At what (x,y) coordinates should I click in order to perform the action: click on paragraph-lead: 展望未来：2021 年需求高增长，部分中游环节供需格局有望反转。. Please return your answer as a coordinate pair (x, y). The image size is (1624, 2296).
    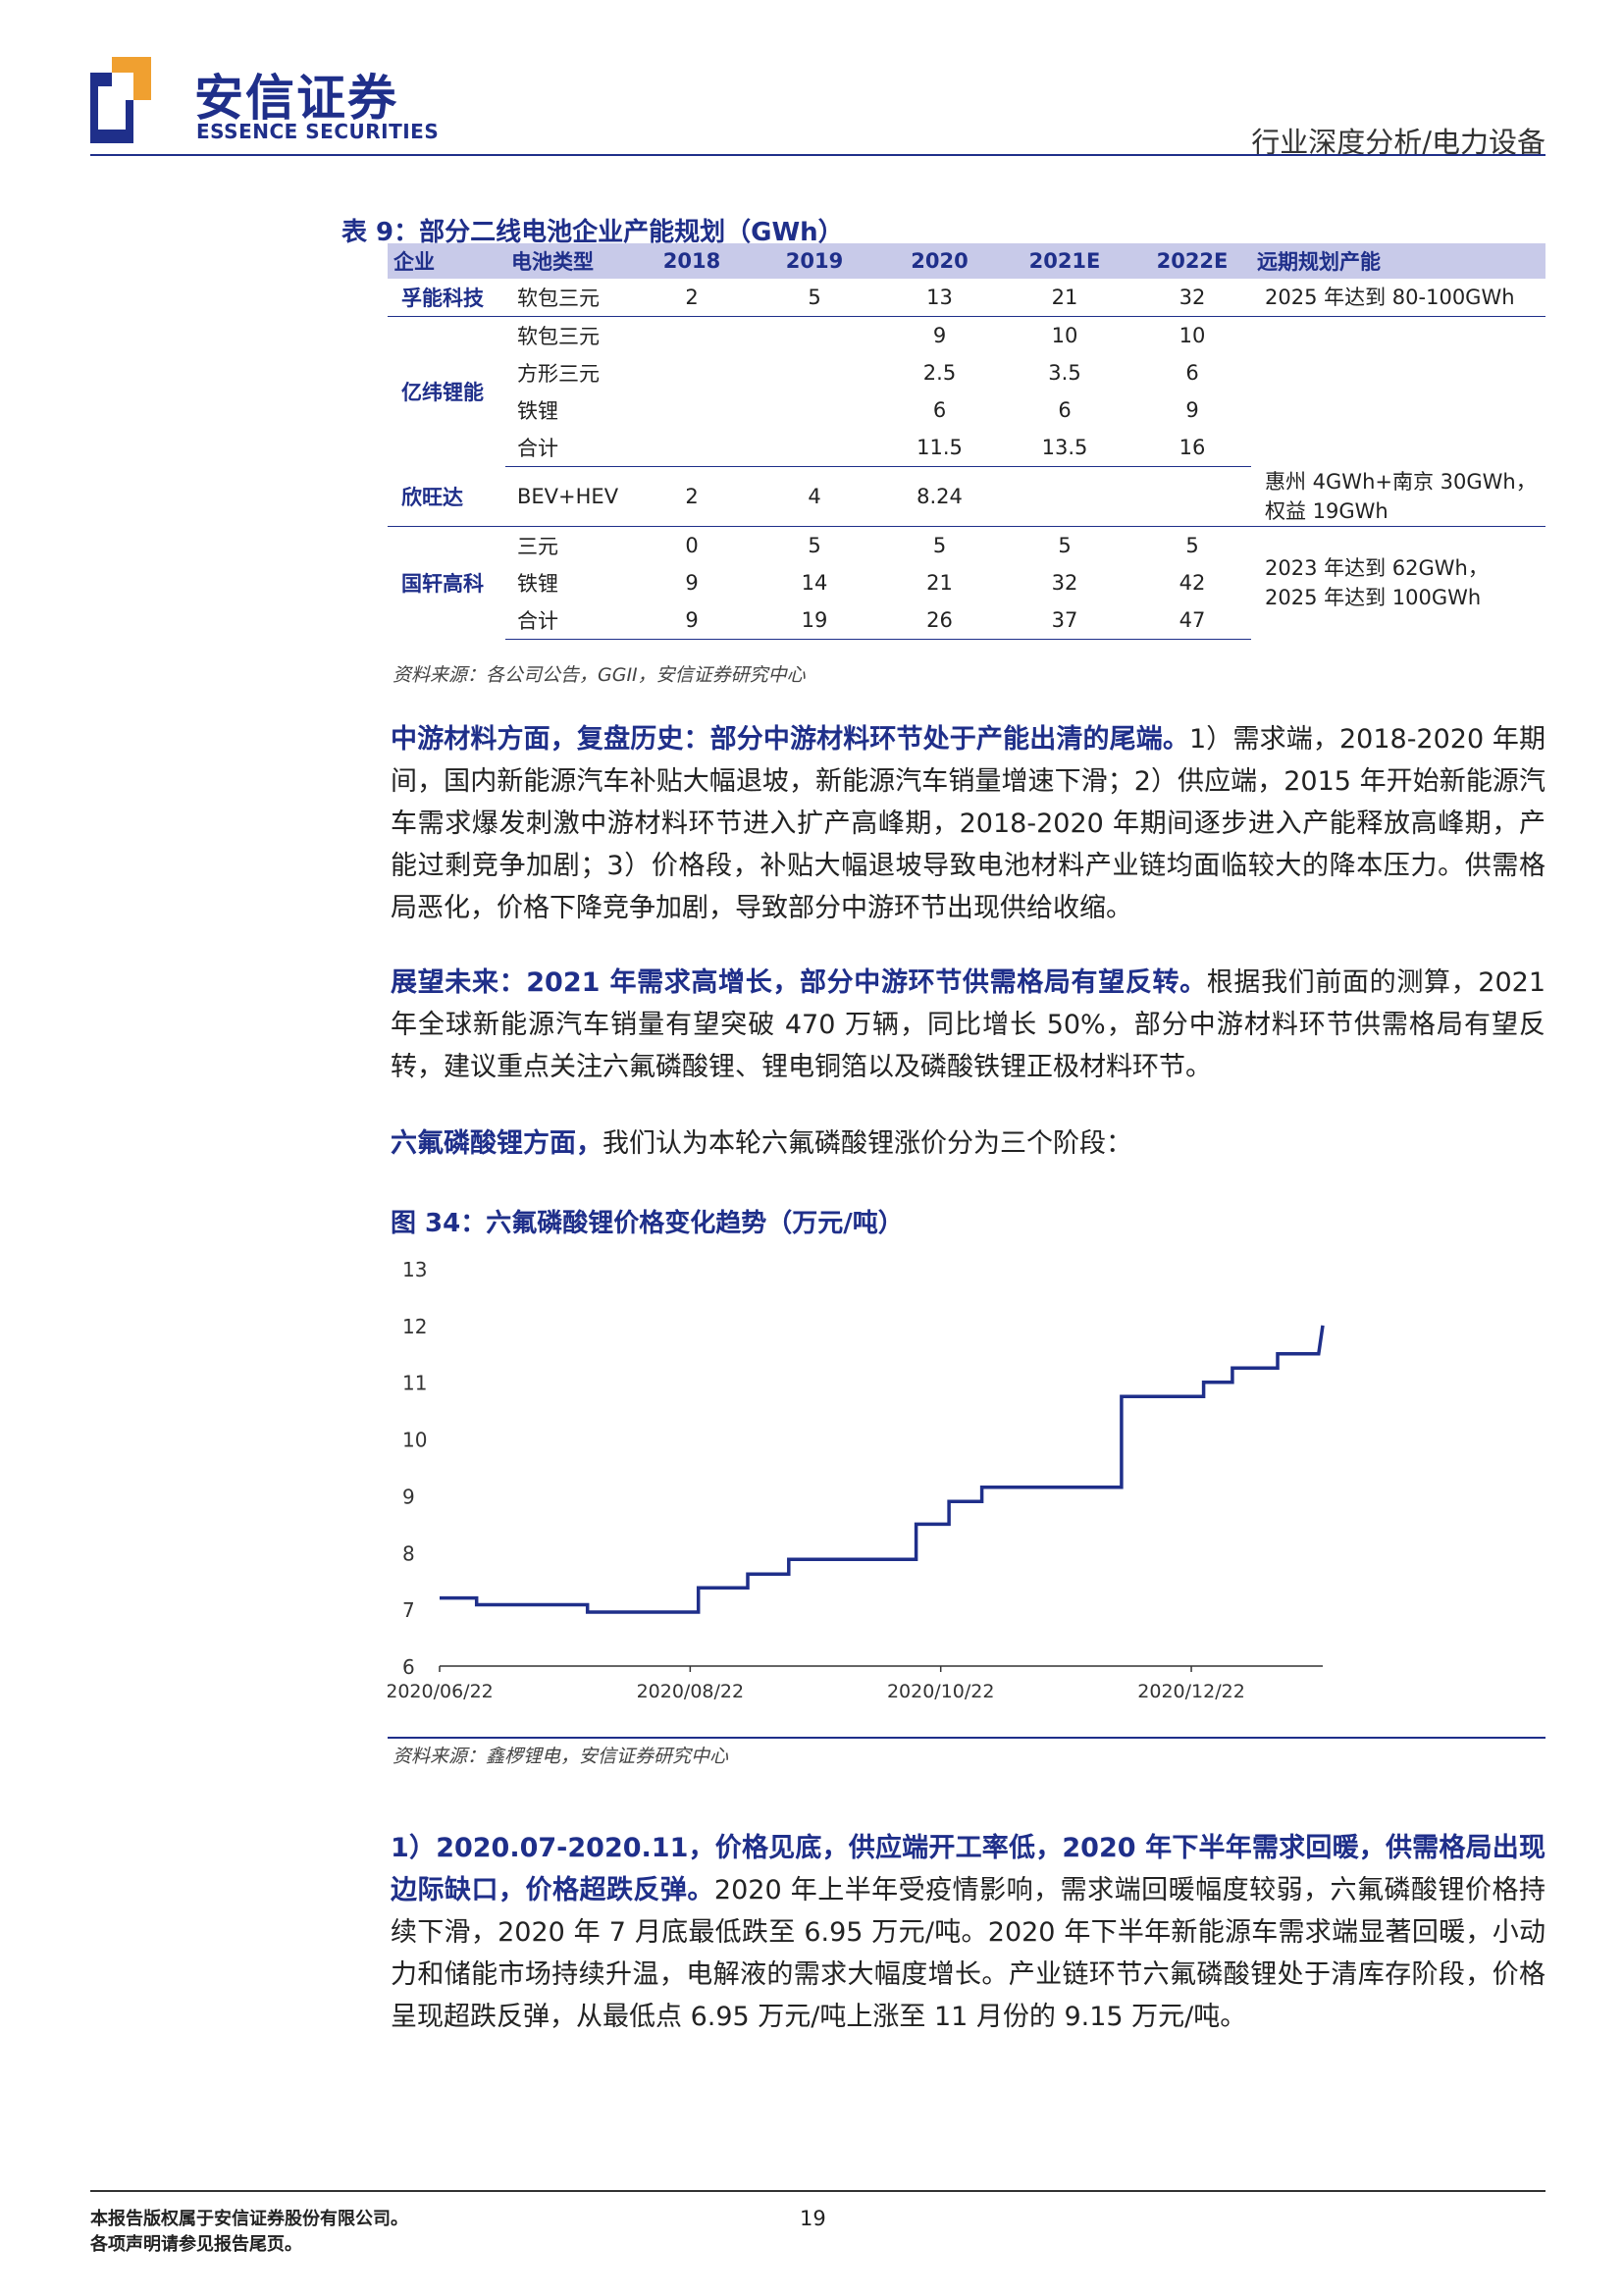
    Looking at the image, I should click on (799, 982).